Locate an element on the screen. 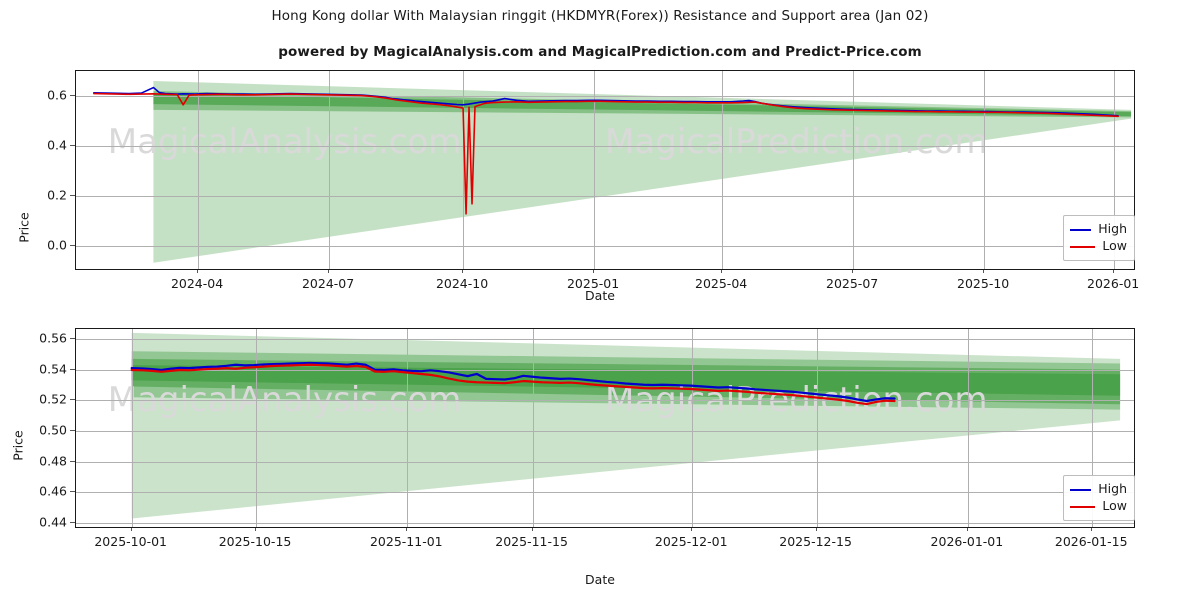  x-axis-tick-label: 2025-12-01 is located at coordinates (691, 541).